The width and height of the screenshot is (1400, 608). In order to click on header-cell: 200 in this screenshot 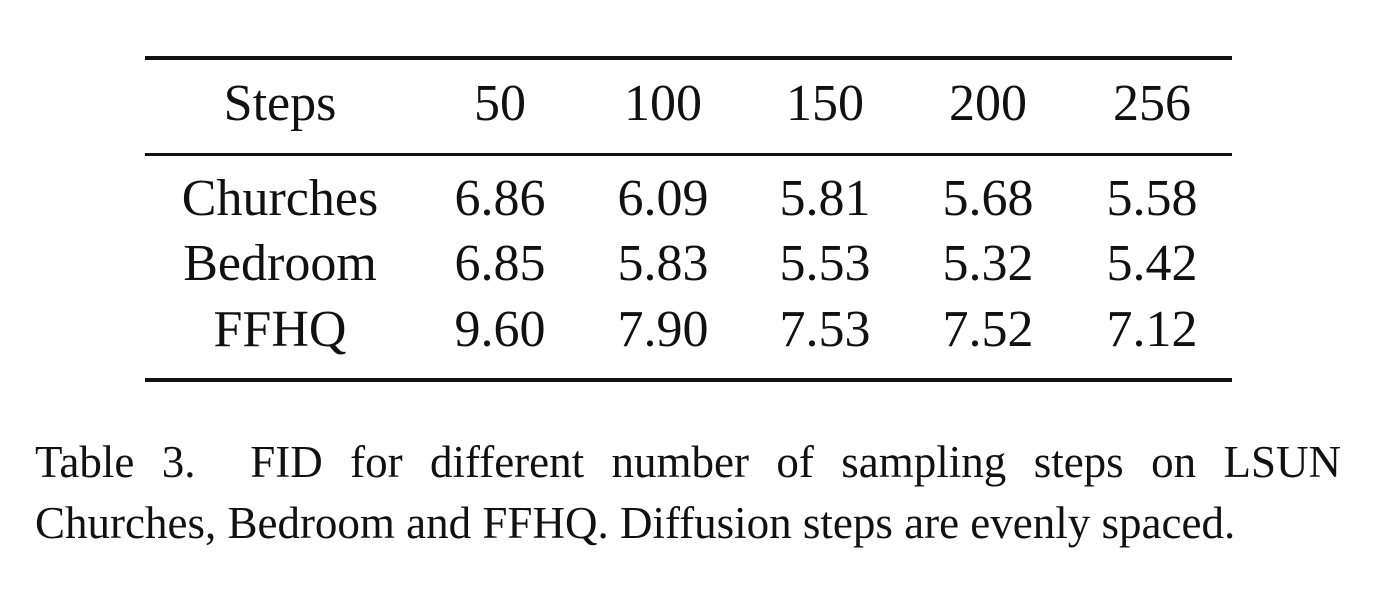, I will do `click(988, 103)`.